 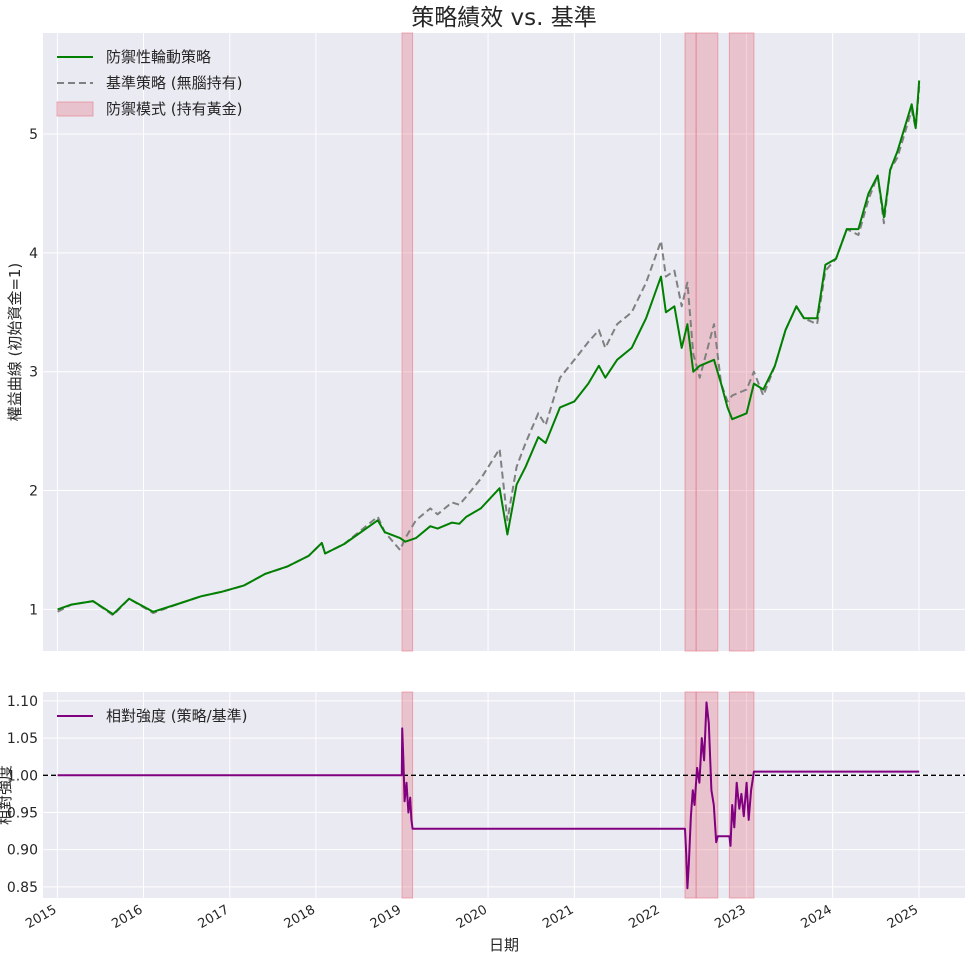 What do you see at coordinates (7, 795) in the screenshot?
I see `rs-y-axis-label: 相對強度` at bounding box center [7, 795].